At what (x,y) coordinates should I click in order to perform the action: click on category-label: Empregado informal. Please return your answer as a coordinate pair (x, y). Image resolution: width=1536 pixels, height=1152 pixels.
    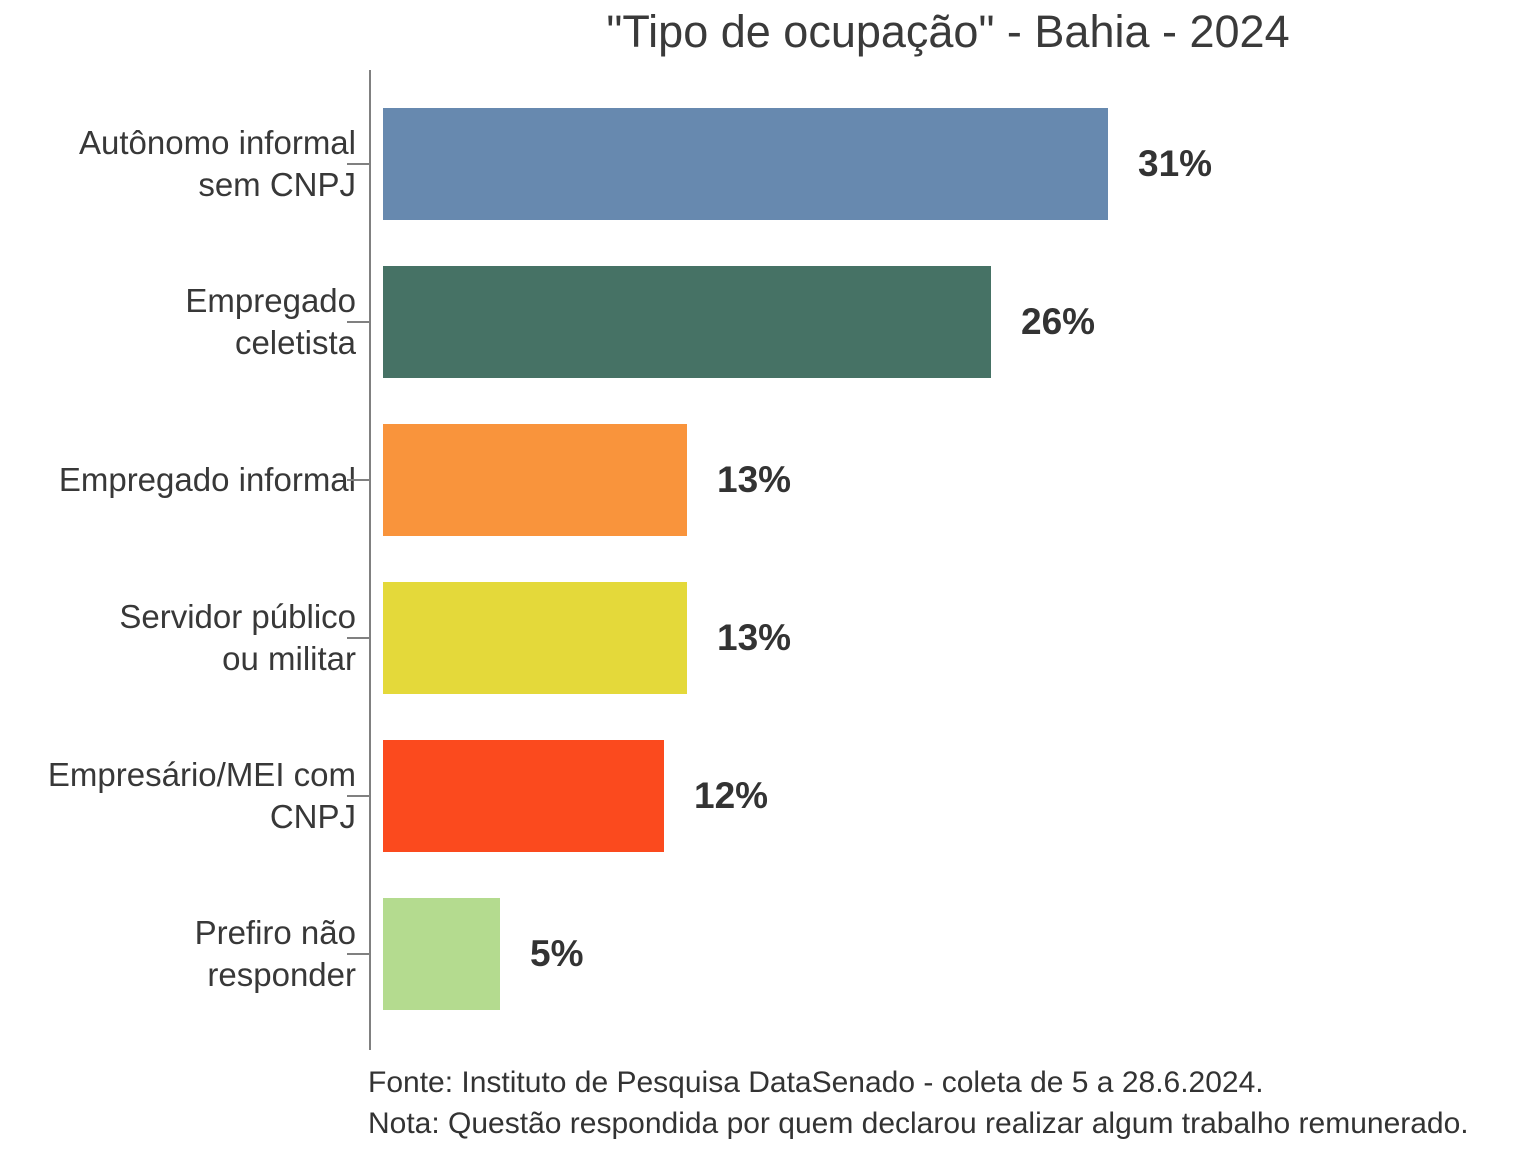
    Looking at the image, I should click on (207, 479).